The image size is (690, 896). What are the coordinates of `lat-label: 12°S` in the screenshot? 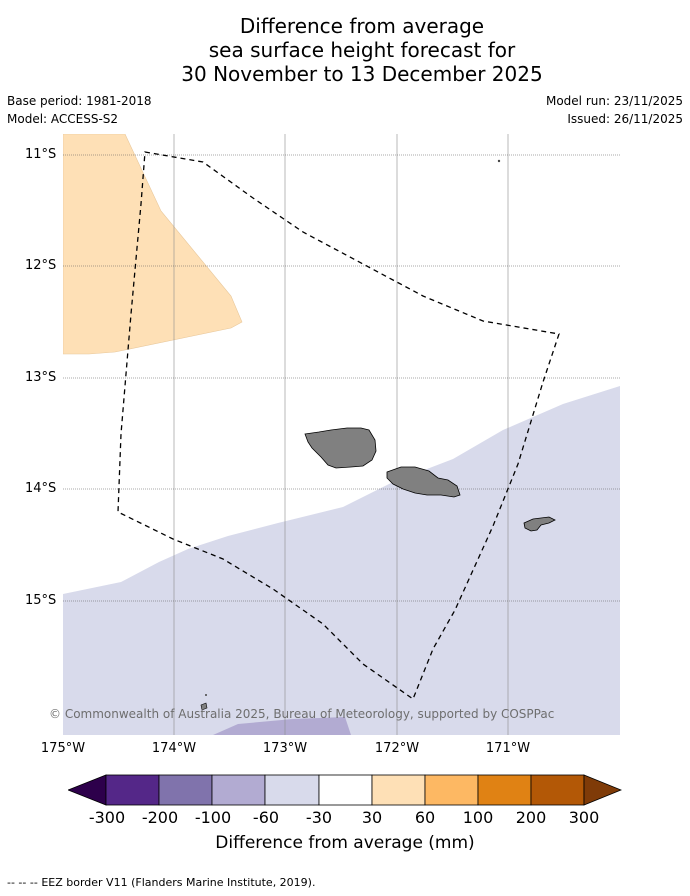 It's located at (41, 265).